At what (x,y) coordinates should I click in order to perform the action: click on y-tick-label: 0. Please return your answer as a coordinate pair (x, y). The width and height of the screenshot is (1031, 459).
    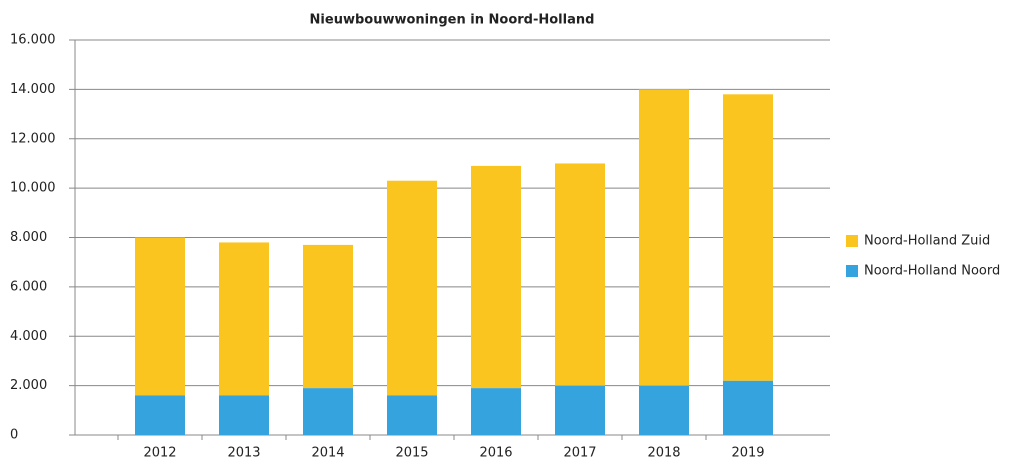
    Looking at the image, I should click on (14, 435).